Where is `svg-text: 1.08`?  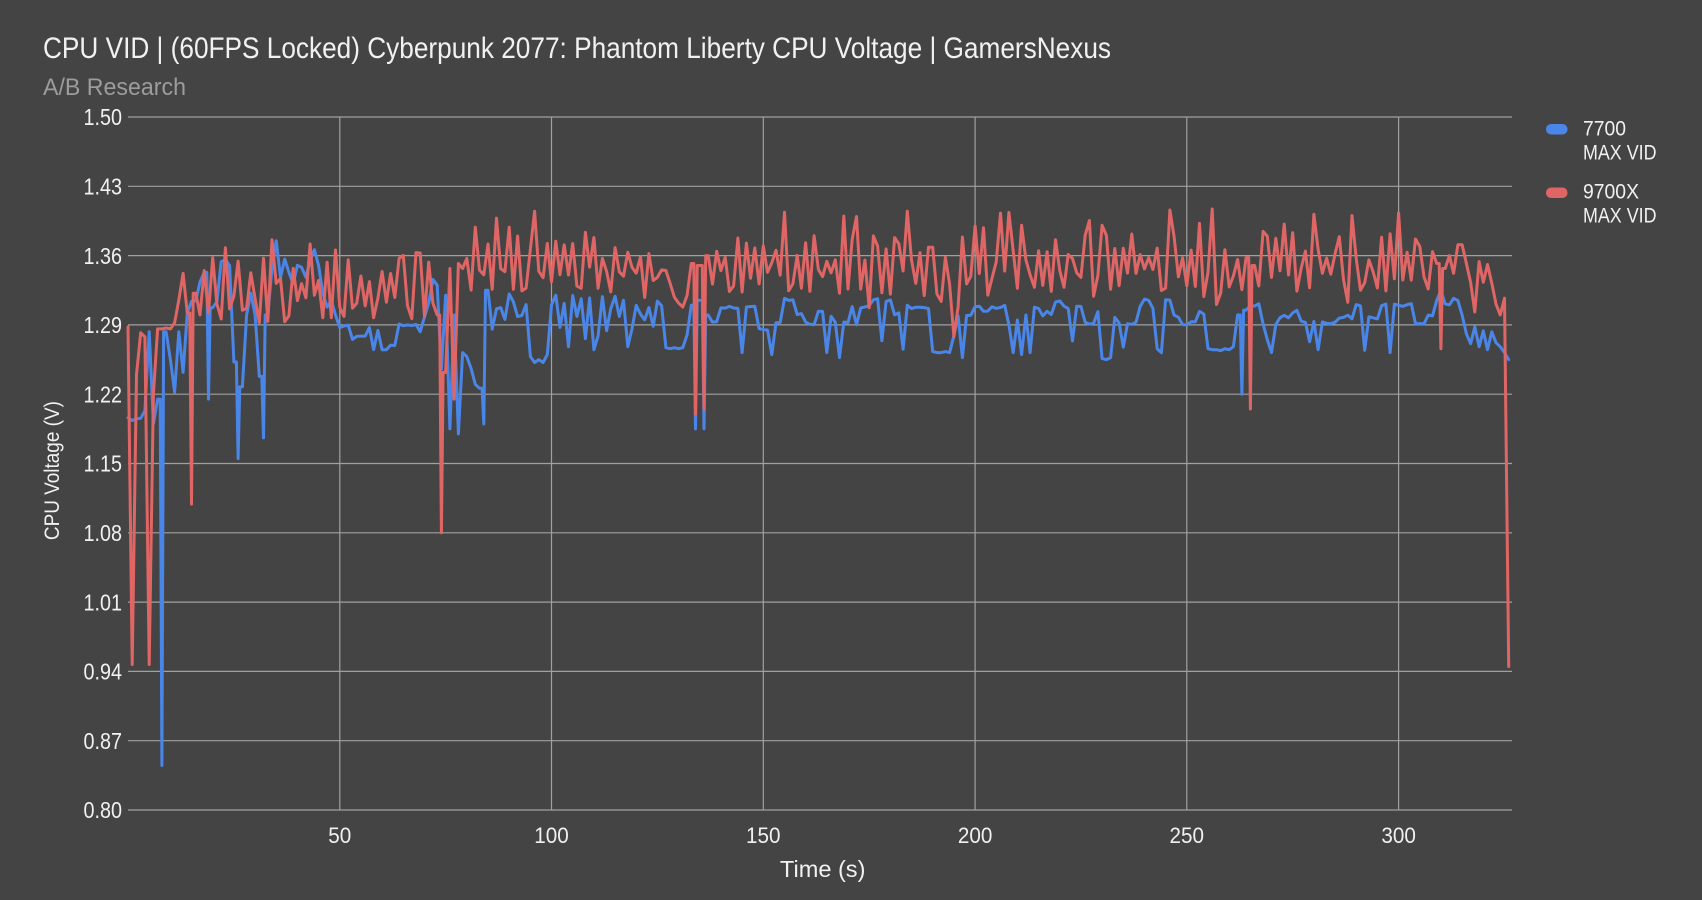
svg-text: 1.08 is located at coordinates (103, 533).